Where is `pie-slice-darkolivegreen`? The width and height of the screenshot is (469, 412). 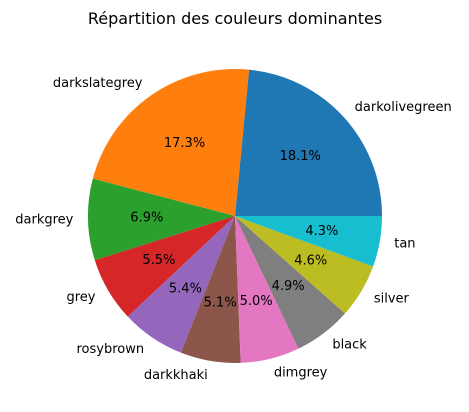 pie-slice-darkolivegreen is located at coordinates (308, 142).